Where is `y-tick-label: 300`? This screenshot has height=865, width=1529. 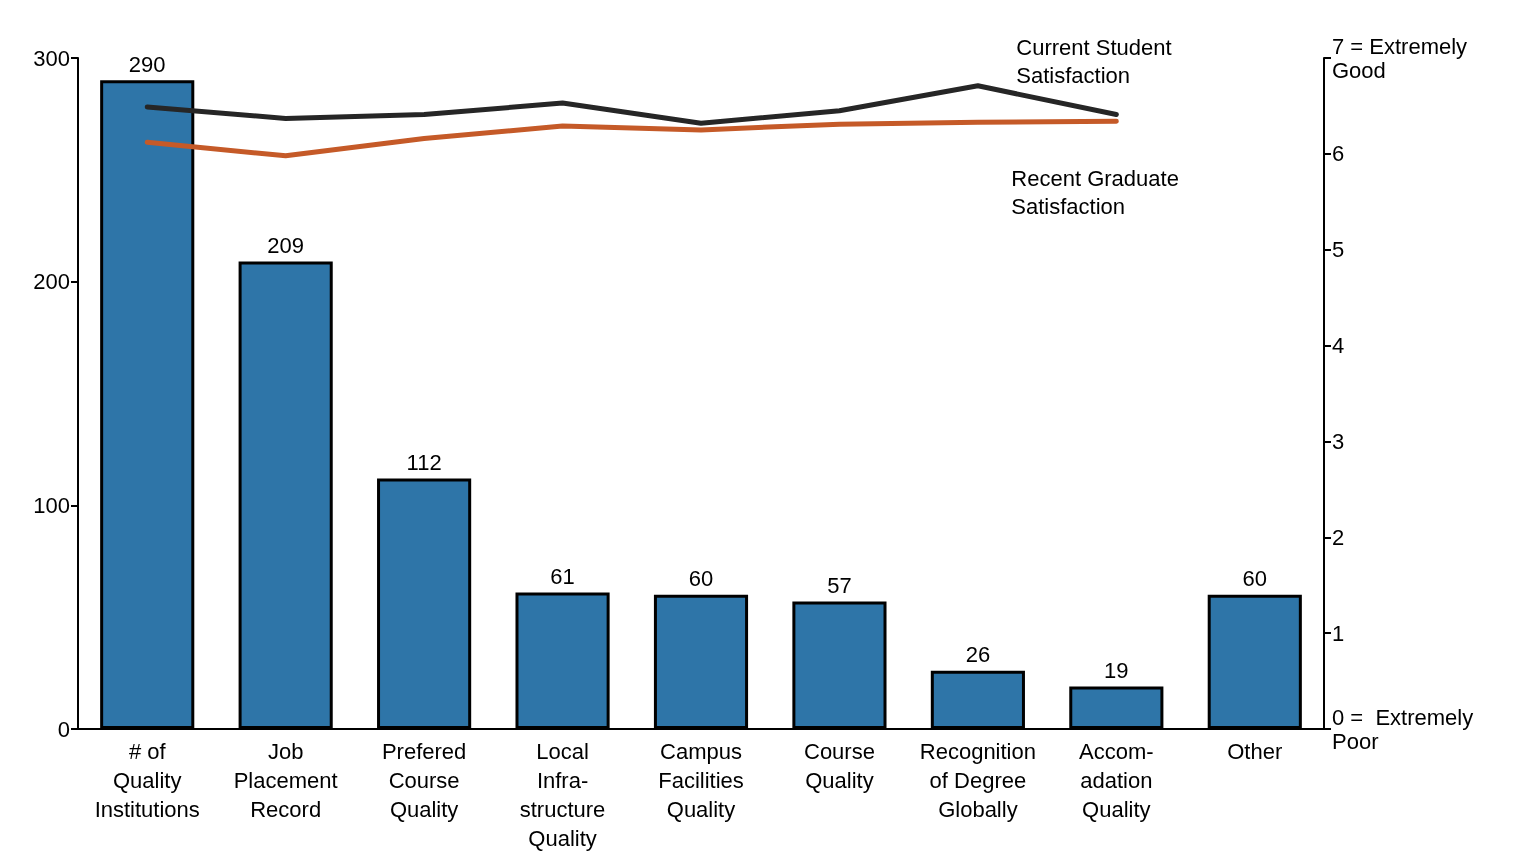
y-tick-label: 300 is located at coordinates (51, 58).